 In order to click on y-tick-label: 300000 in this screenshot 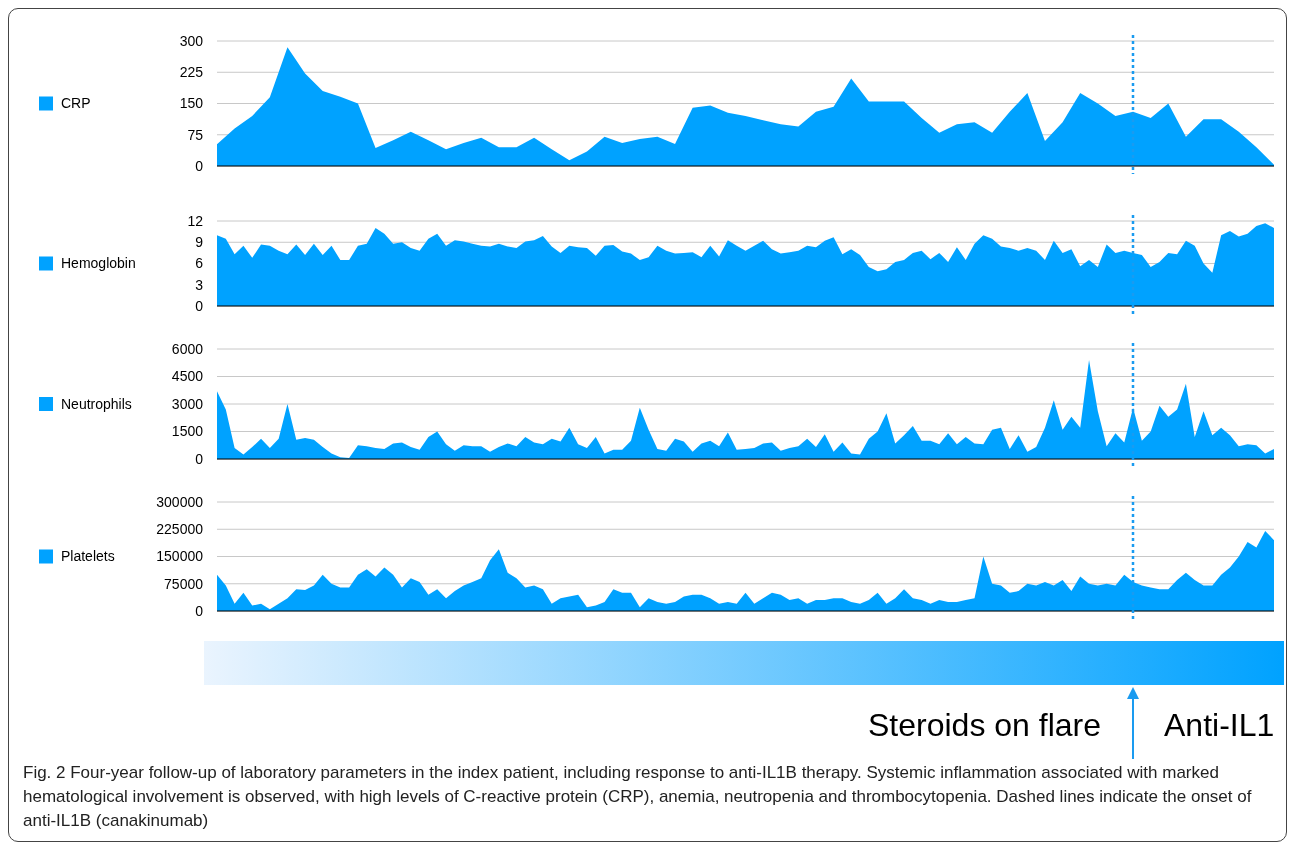, I will do `click(180, 501)`.